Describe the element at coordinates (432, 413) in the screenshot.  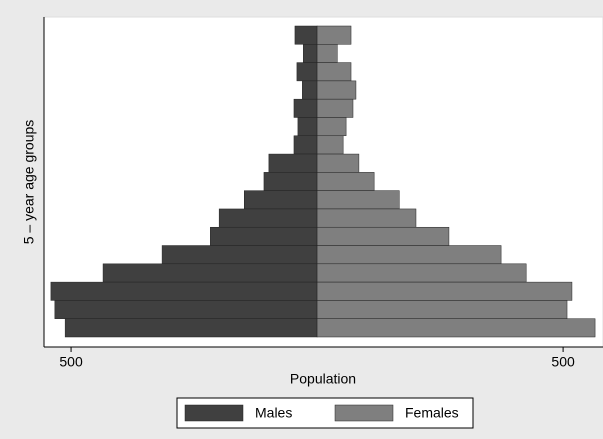
I see `legend-label: Females` at that location.